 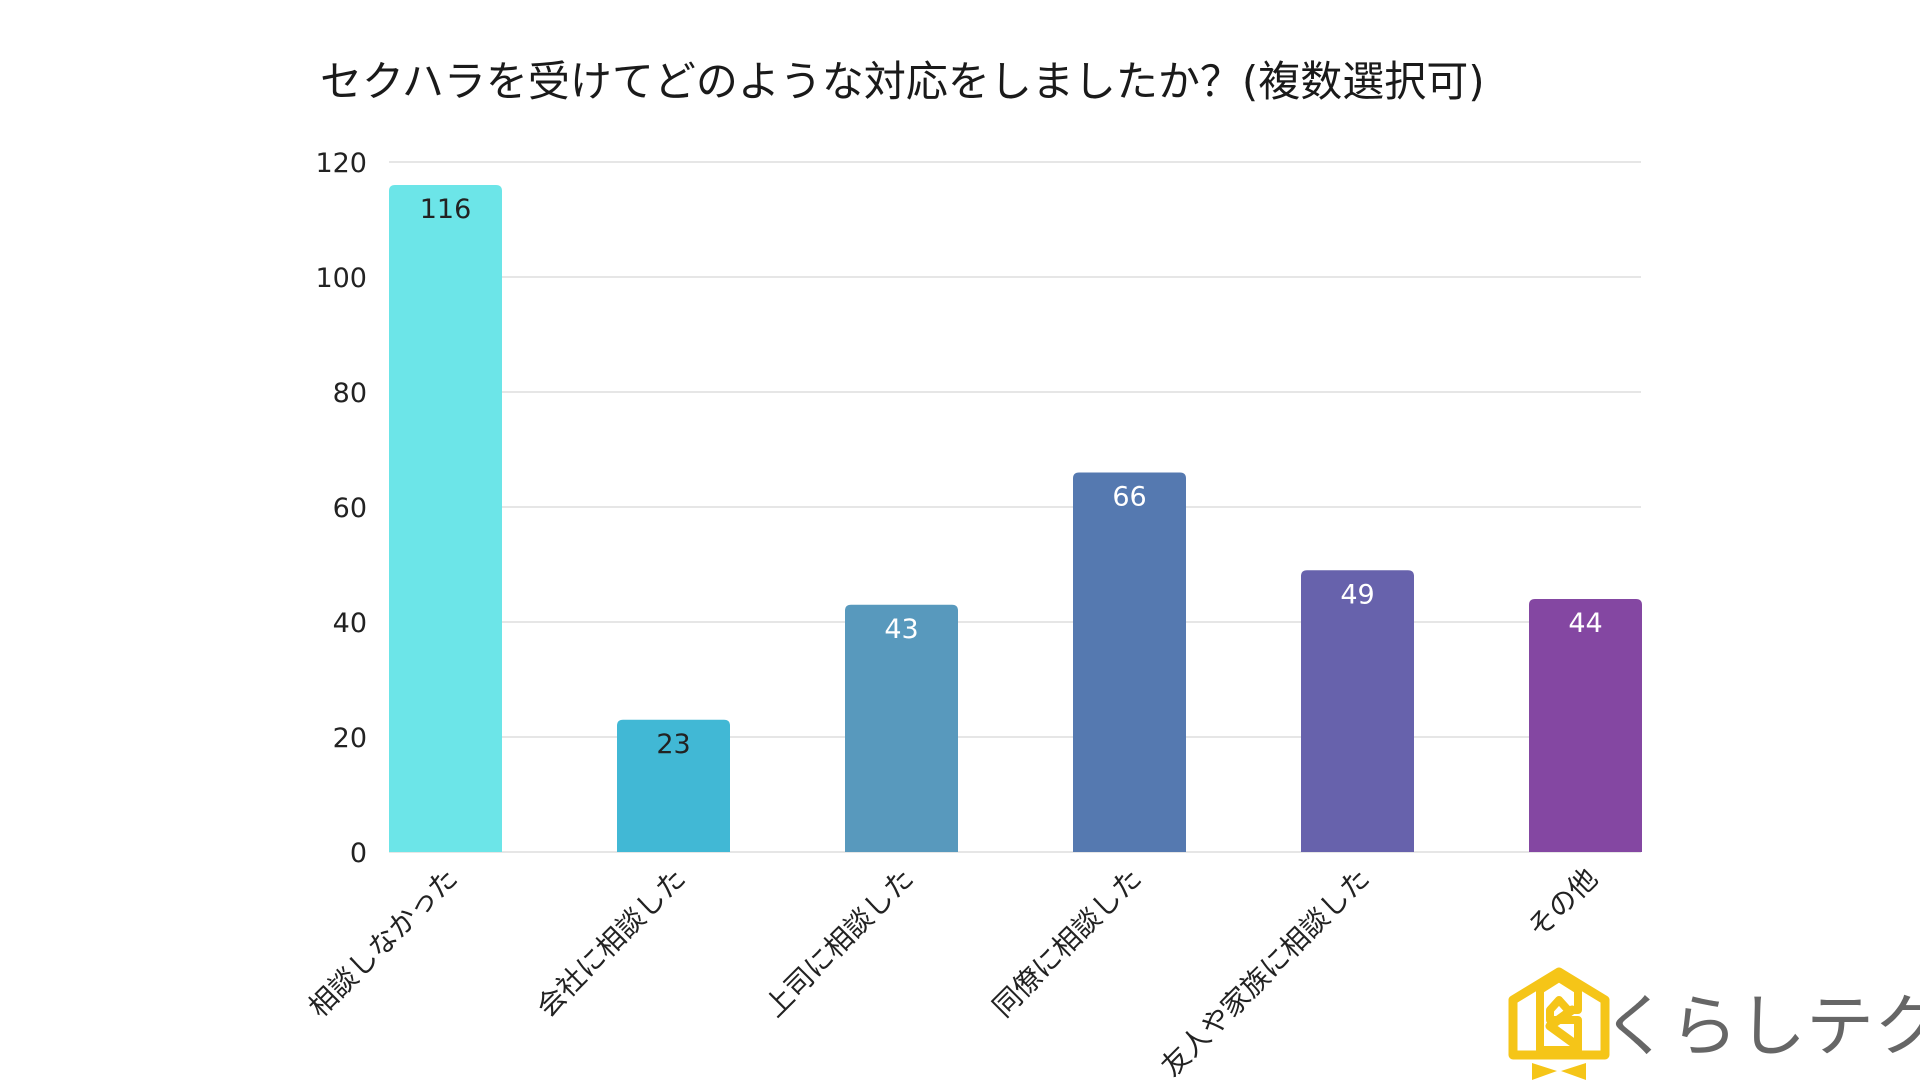 What do you see at coordinates (1585, 623) in the screenshot?
I see `bar-value-label: 44` at bounding box center [1585, 623].